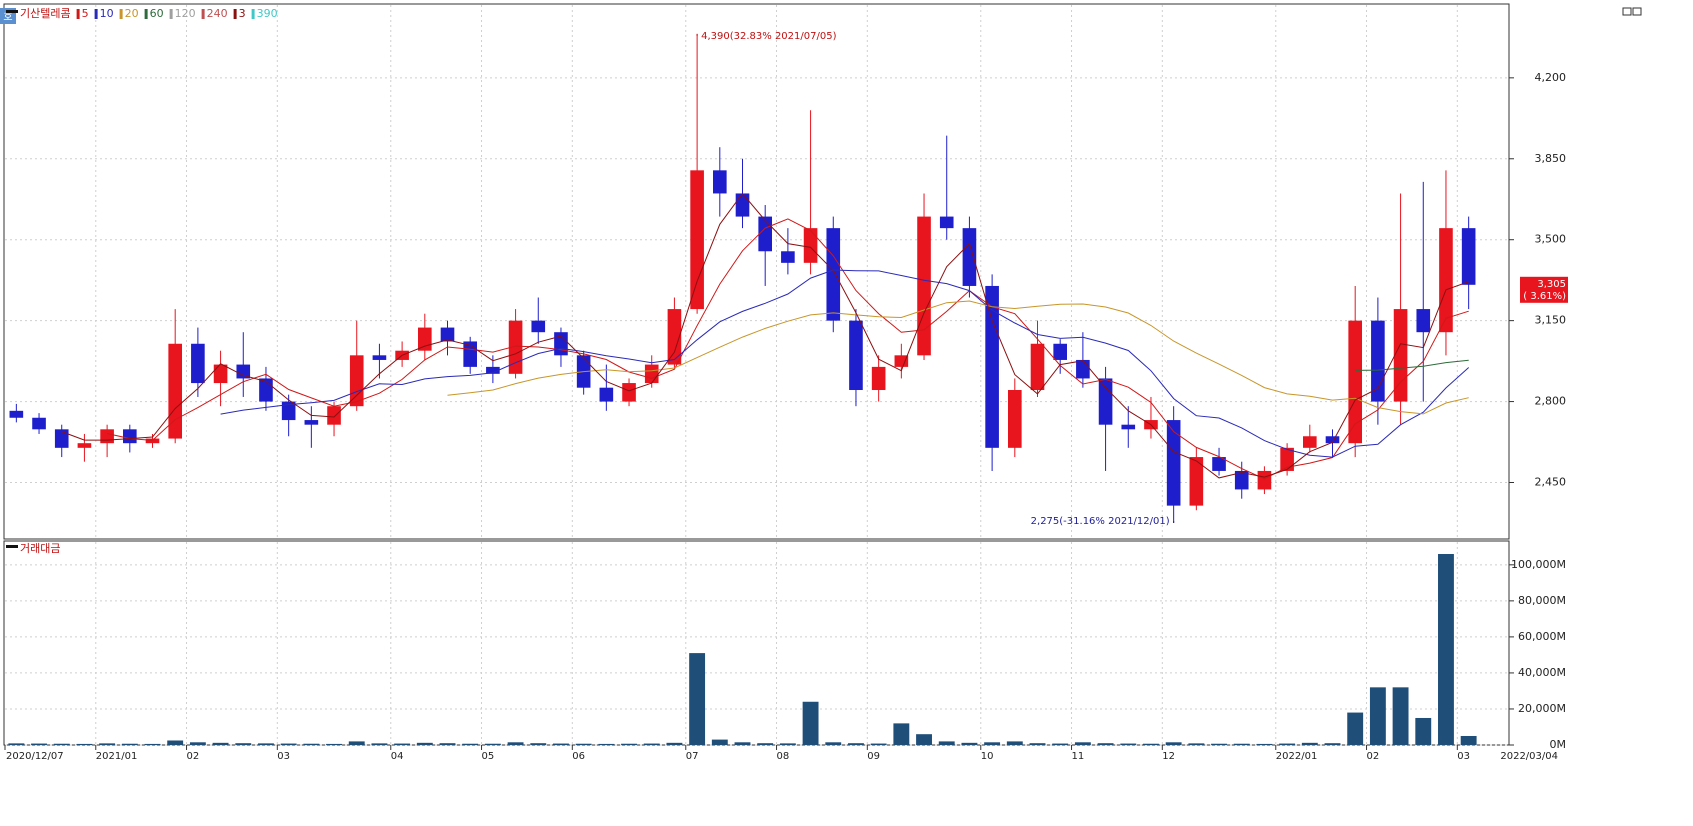 The width and height of the screenshot is (1693, 826). Describe the element at coordinates (132, 13) in the screenshot. I see `legend-entry: 20` at that location.